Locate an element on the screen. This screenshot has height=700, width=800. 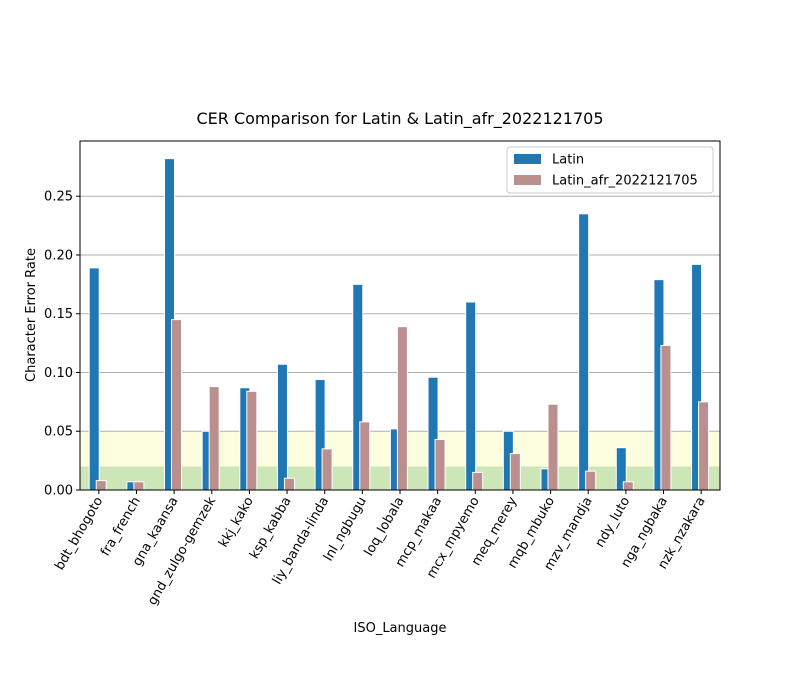
bar-latin-afr-mqb_mbuko is located at coordinates (553, 447).